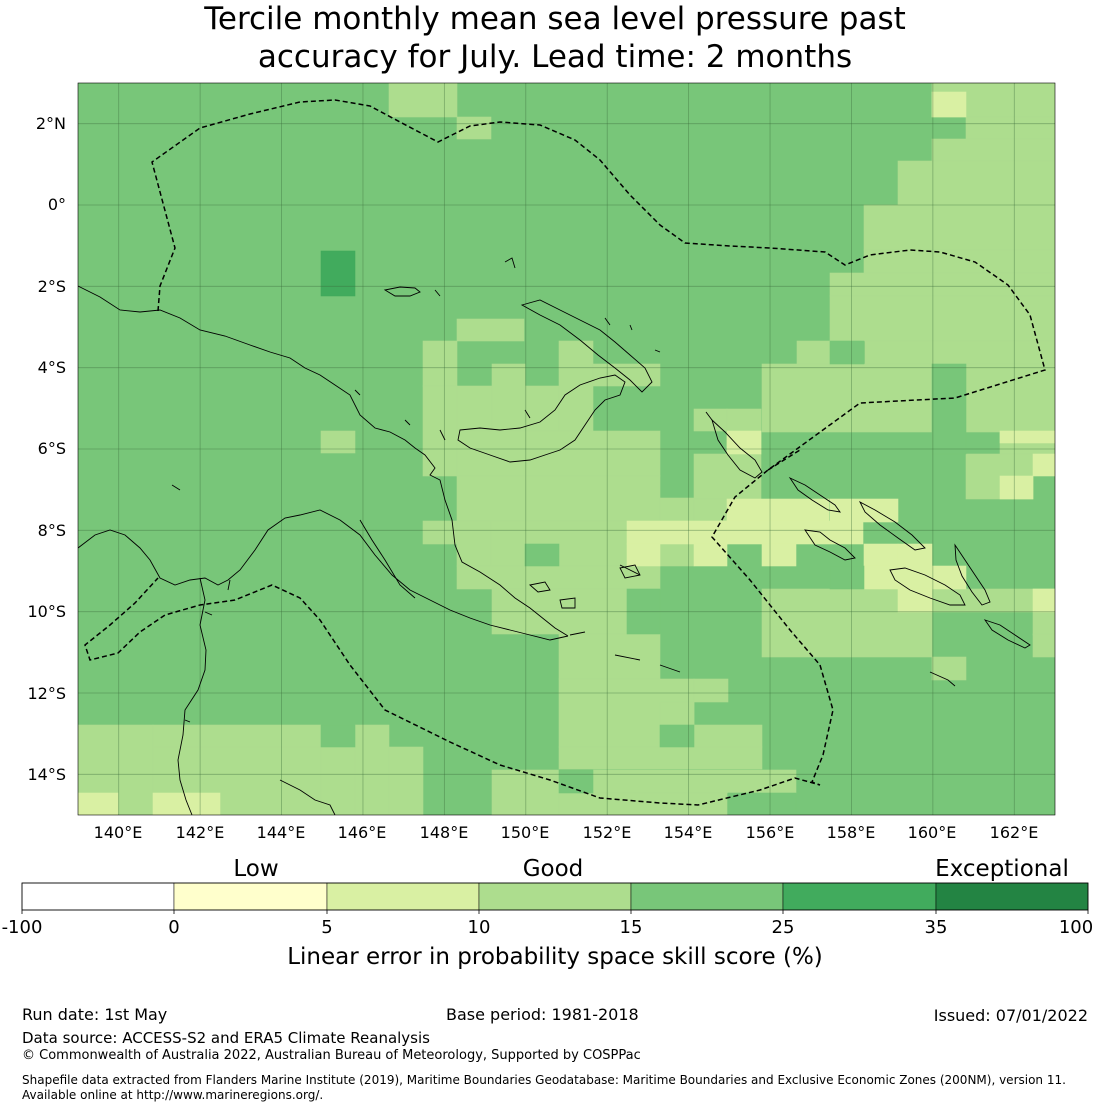 The image size is (1110, 1110). Describe the element at coordinates (46, 611) in the screenshot. I see `lat-tick: 10°S` at that location.